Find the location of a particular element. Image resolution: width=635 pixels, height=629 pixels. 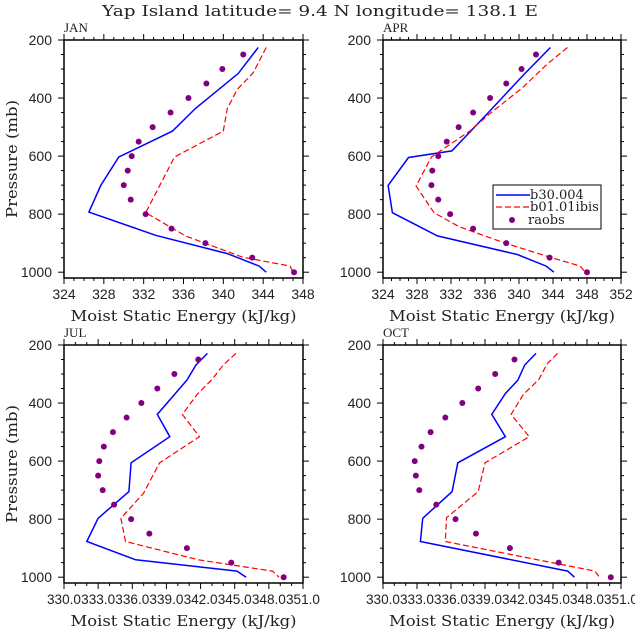

x-tick-label: 348.0 is located at coordinates (587, 599).